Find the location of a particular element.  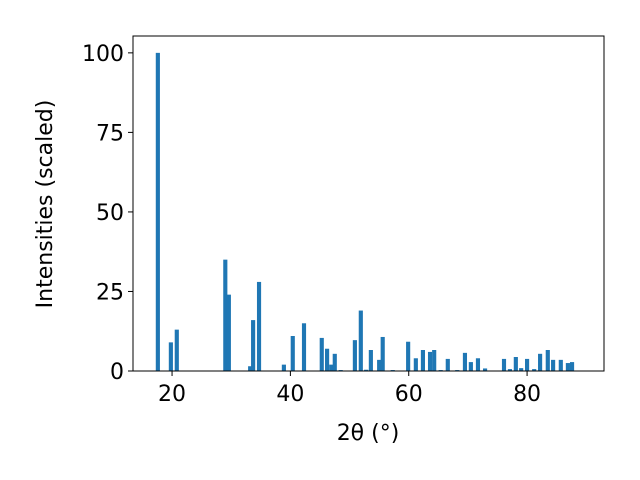

y-tick-label: 50 is located at coordinates (110, 213).